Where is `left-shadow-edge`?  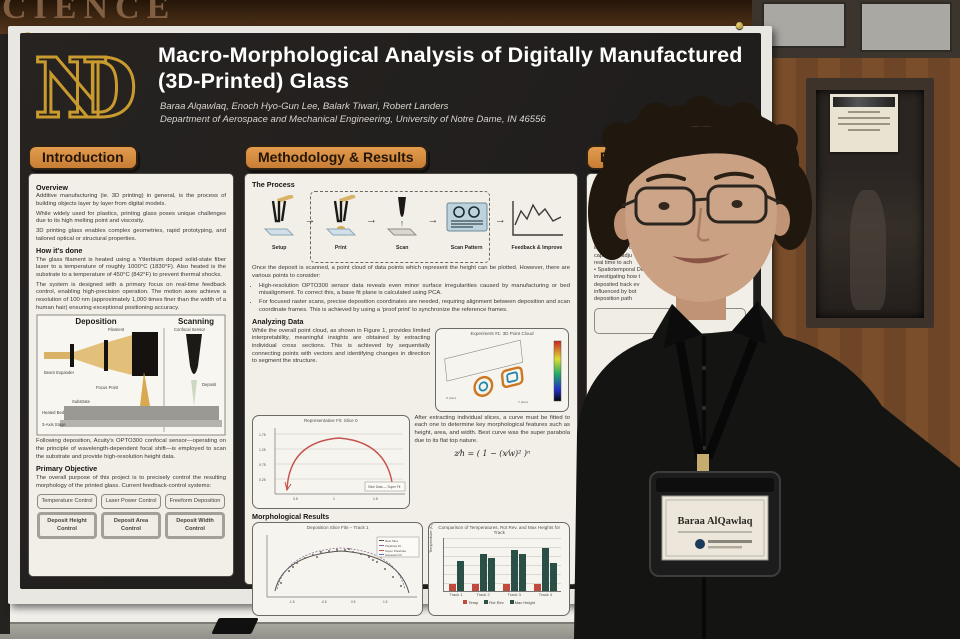 left-shadow-edge is located at coordinates (5, 334).